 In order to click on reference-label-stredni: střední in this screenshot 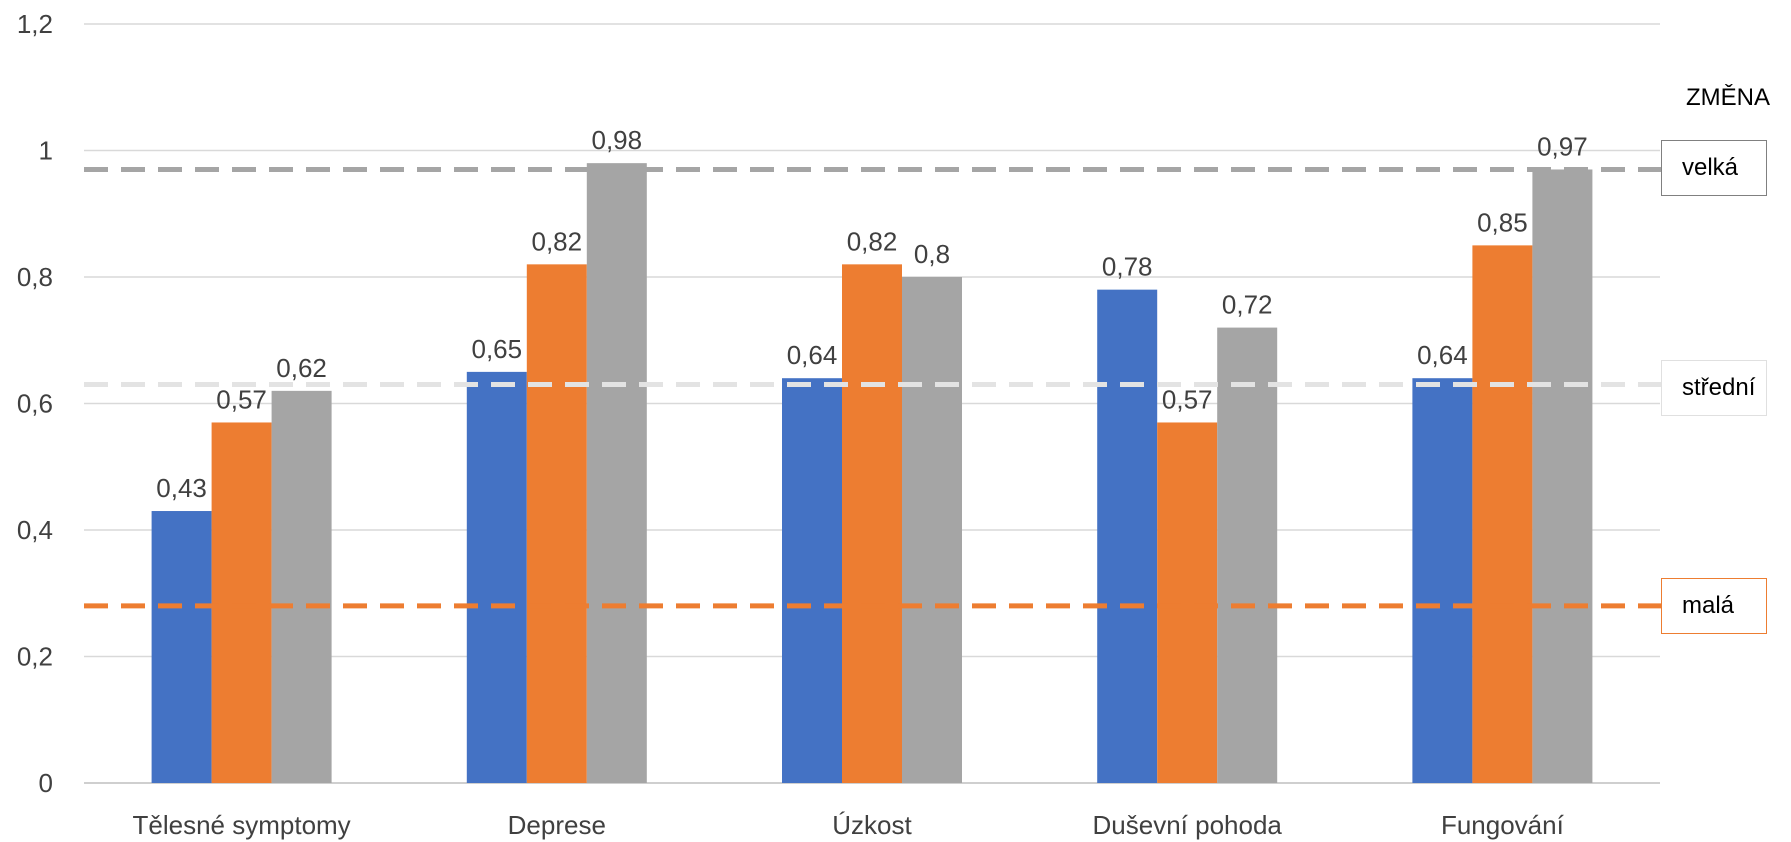, I will do `click(1714, 388)`.